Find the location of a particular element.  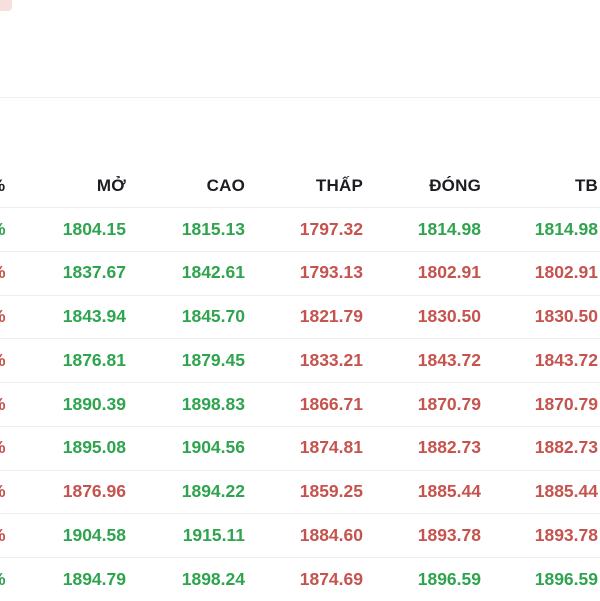

price-cell: 1898.24 is located at coordinates (213, 578).